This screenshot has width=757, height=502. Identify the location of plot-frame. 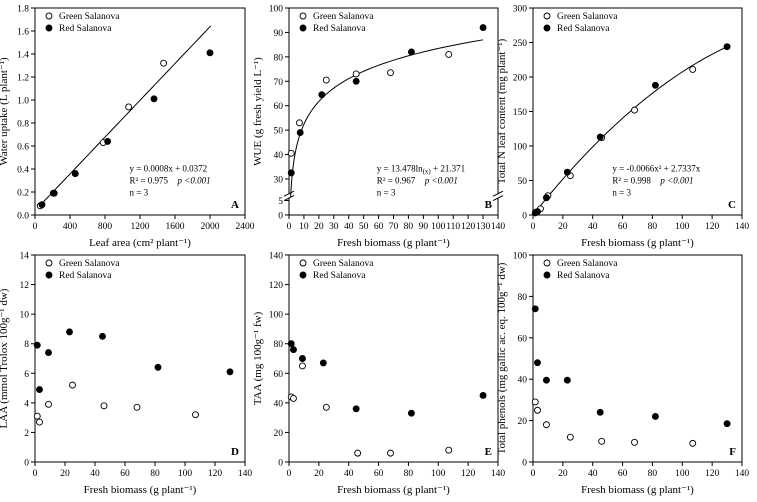
(393, 358).